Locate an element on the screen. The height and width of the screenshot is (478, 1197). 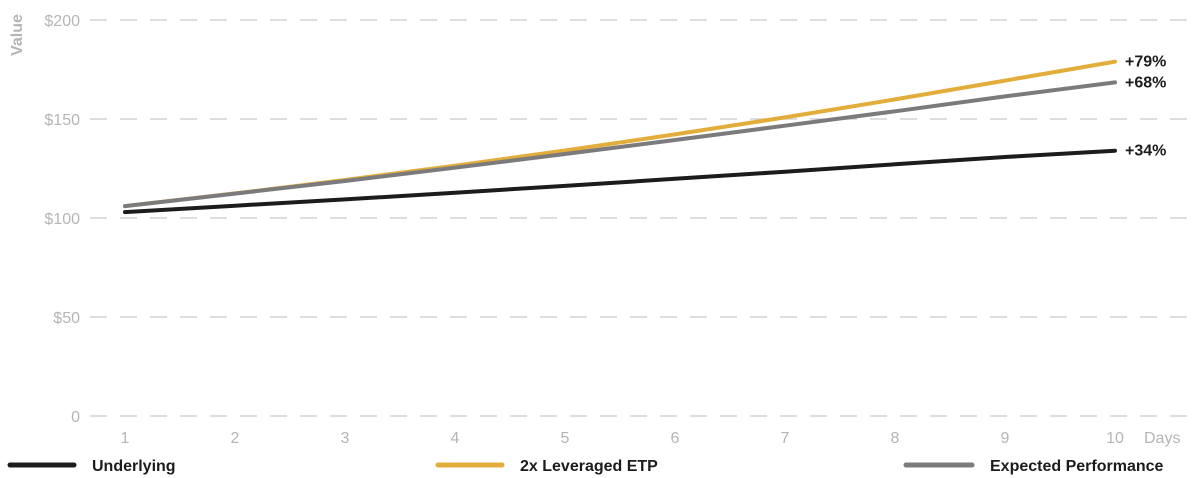
x-tick-label: 3 is located at coordinates (345, 438).